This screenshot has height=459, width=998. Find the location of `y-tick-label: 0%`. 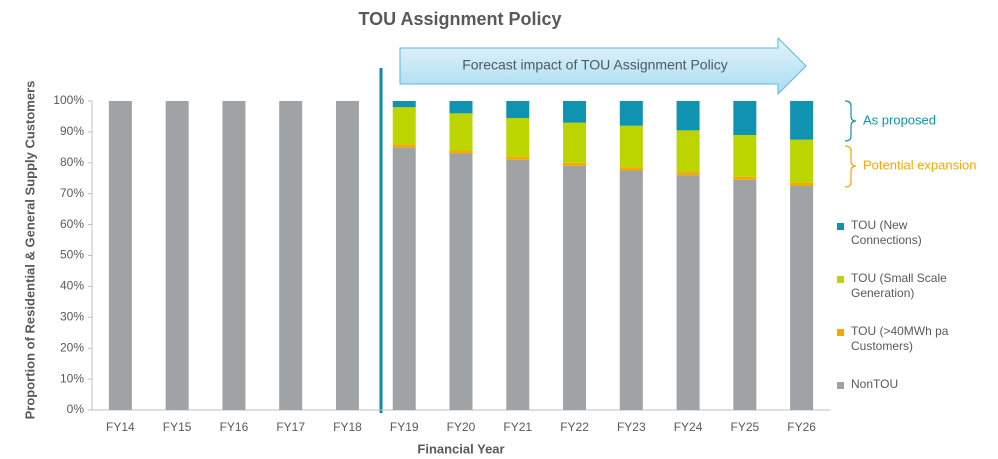

y-tick-label: 0% is located at coordinates (76, 409).